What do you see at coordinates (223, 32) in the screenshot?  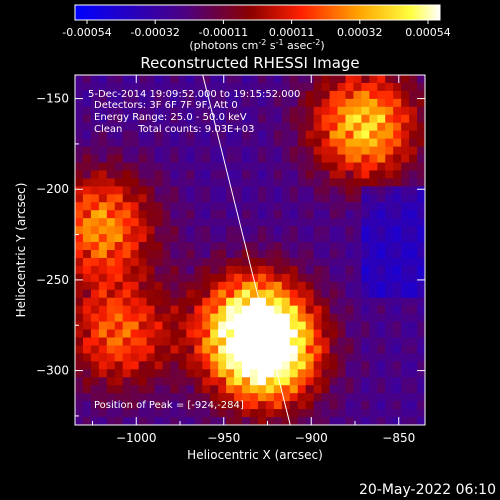 I see `colorbar-tick-label: -0.00011` at bounding box center [223, 32].